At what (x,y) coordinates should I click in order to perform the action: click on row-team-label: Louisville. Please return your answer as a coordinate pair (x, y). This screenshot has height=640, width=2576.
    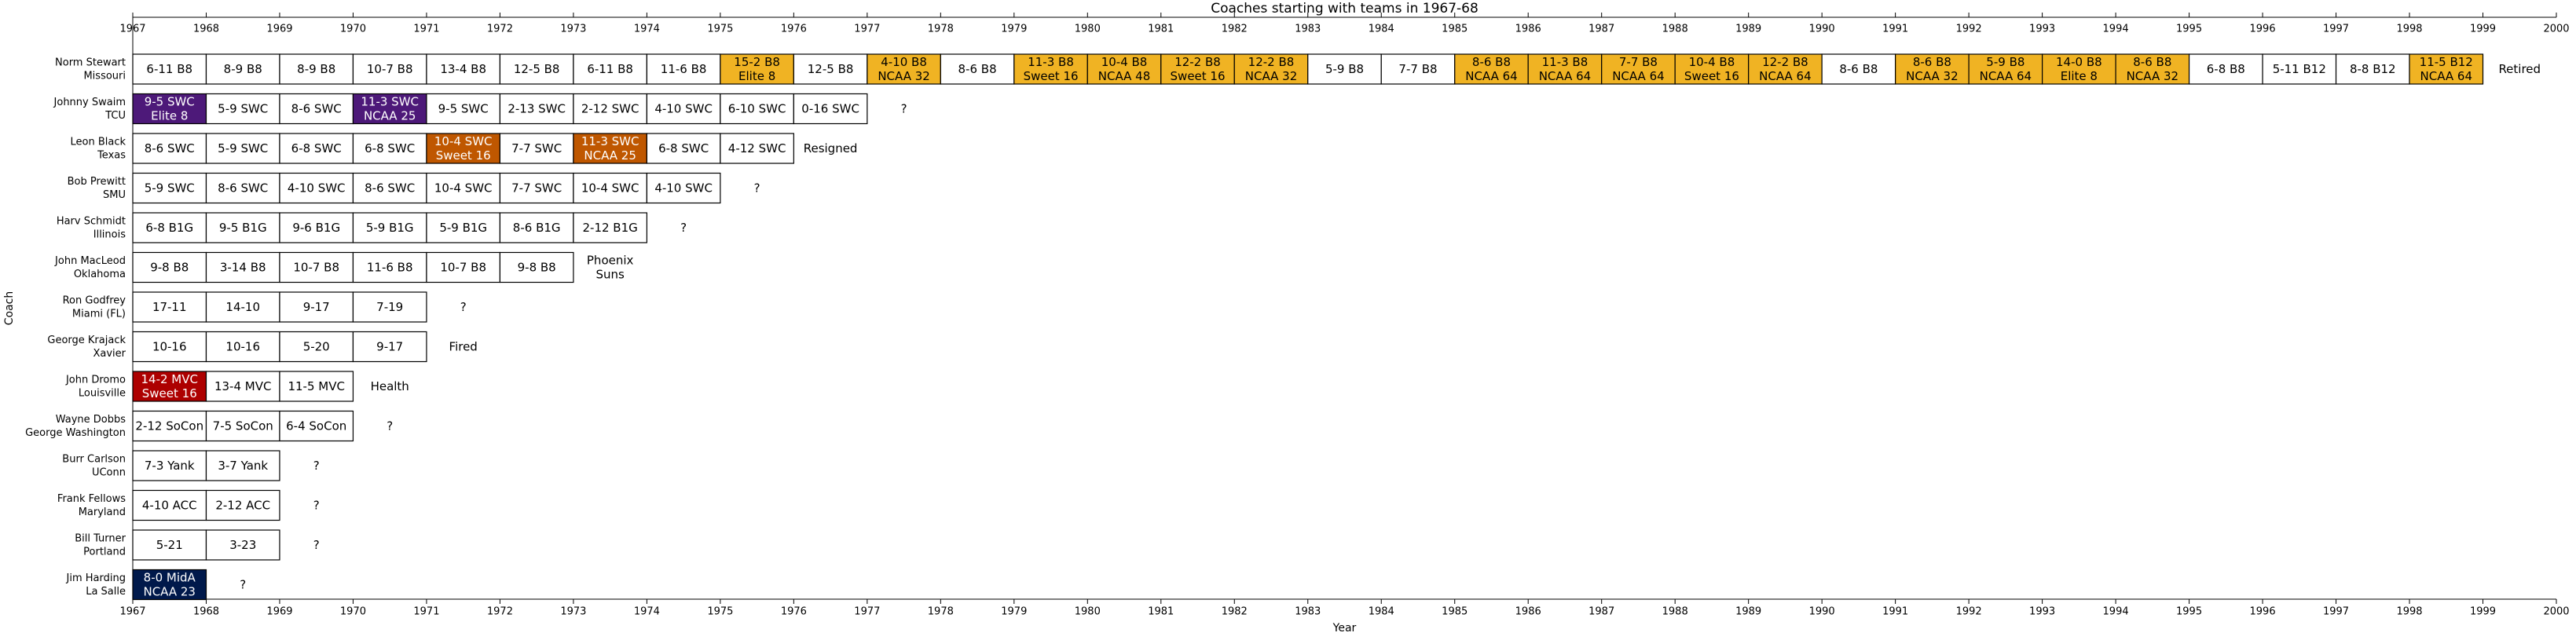
    Looking at the image, I should click on (102, 394).